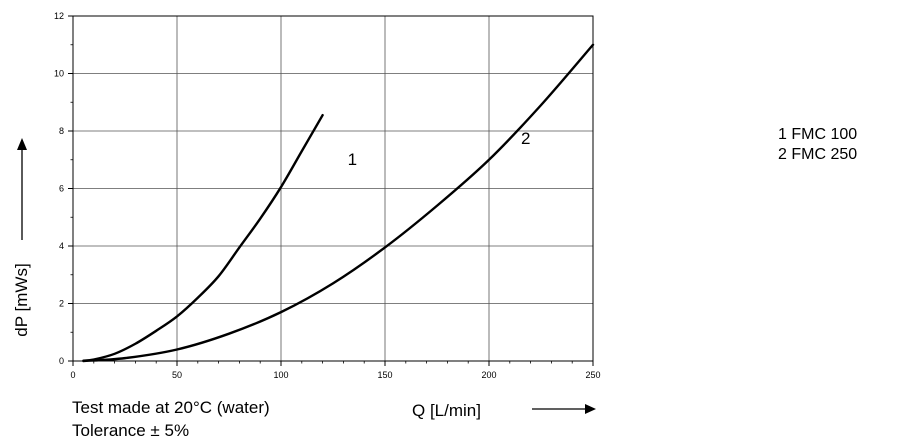 Image resolution: width=907 pixels, height=445 pixels. What do you see at coordinates (61, 304) in the screenshot?
I see `y-tick-label: 2` at bounding box center [61, 304].